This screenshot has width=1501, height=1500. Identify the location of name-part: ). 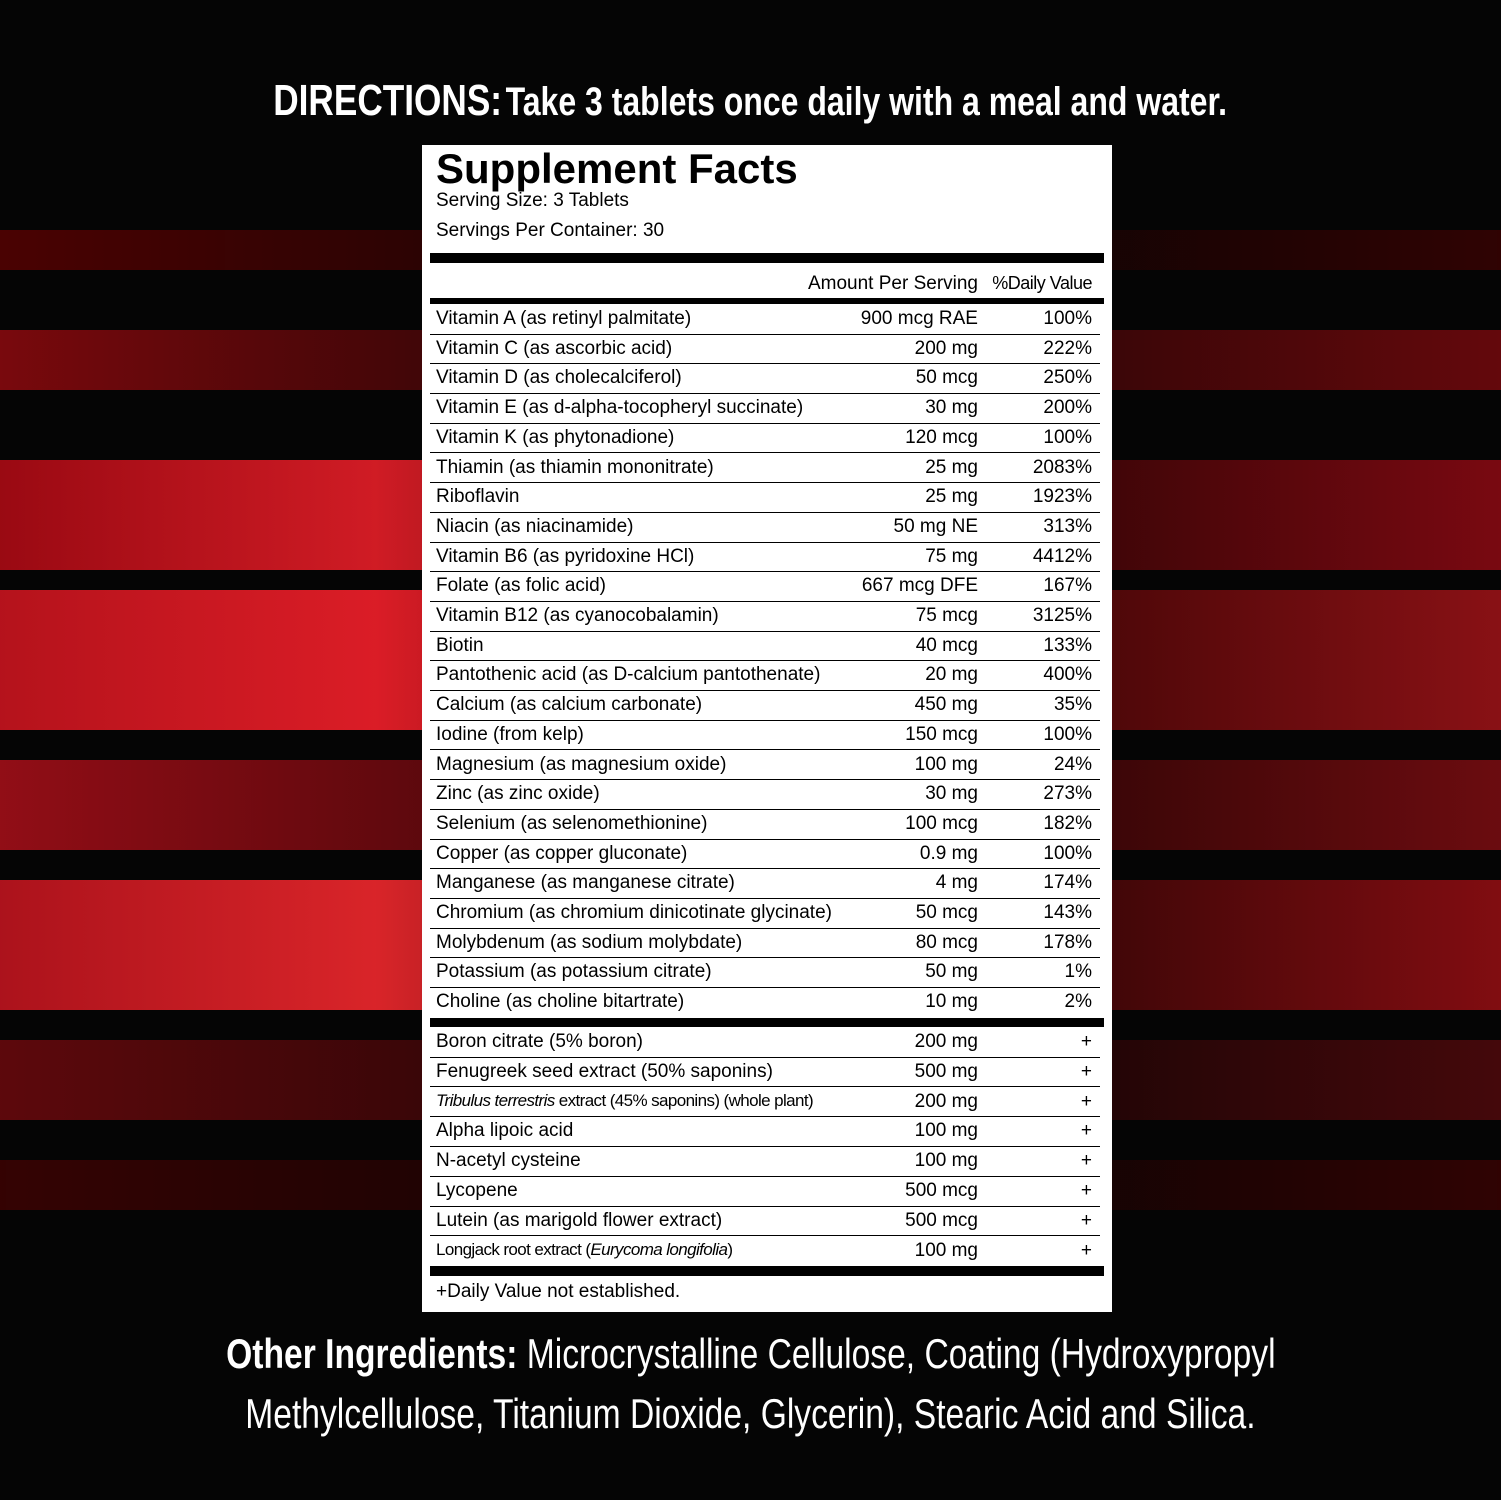
(730, 1249).